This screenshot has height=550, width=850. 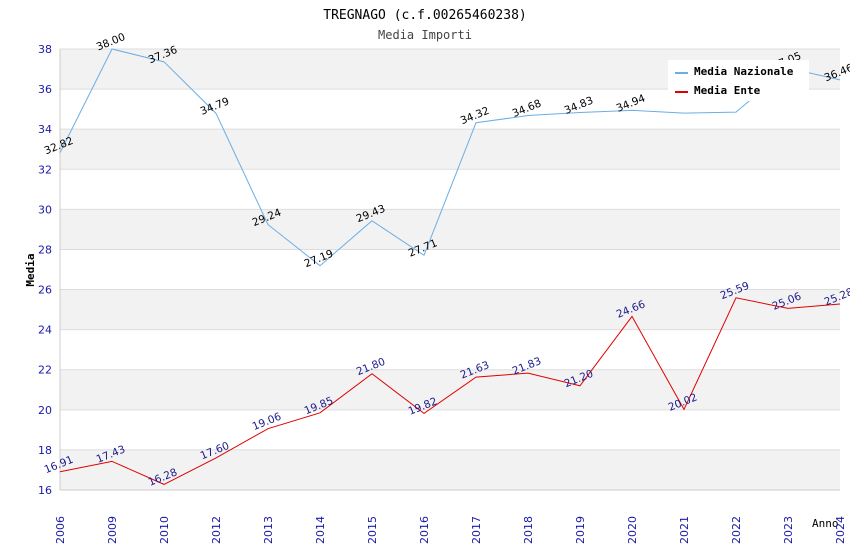 I want to click on legend: Media Nazionale Media Ente, so click(x=738, y=80).